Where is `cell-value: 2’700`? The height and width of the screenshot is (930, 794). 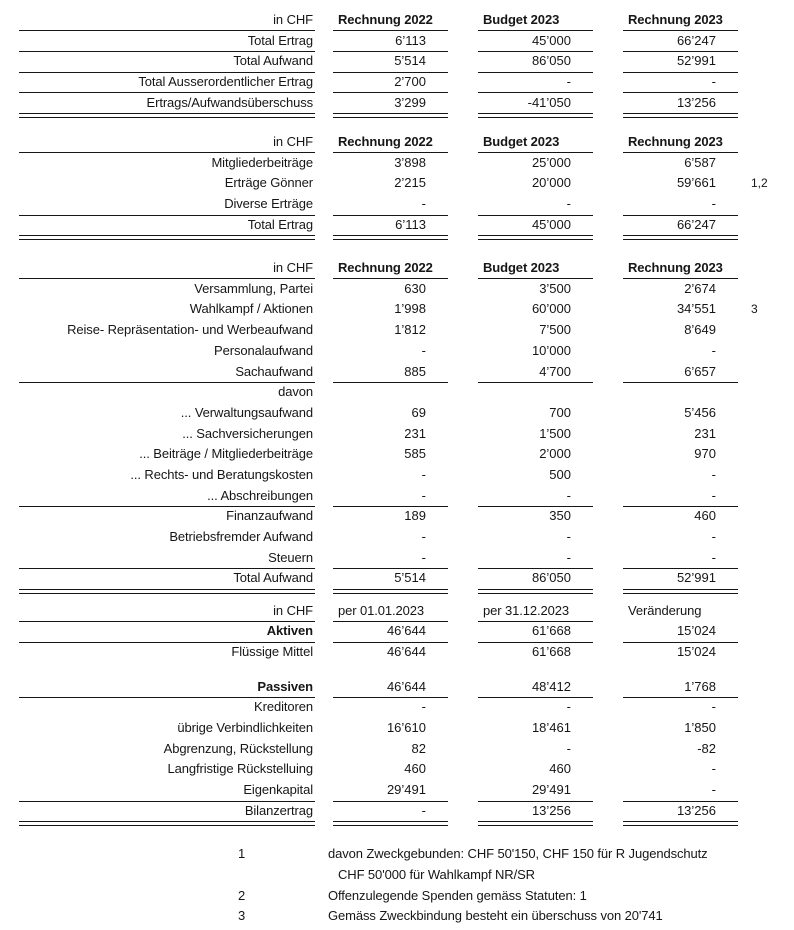
cell-value: 2’700 is located at coordinates (390, 83).